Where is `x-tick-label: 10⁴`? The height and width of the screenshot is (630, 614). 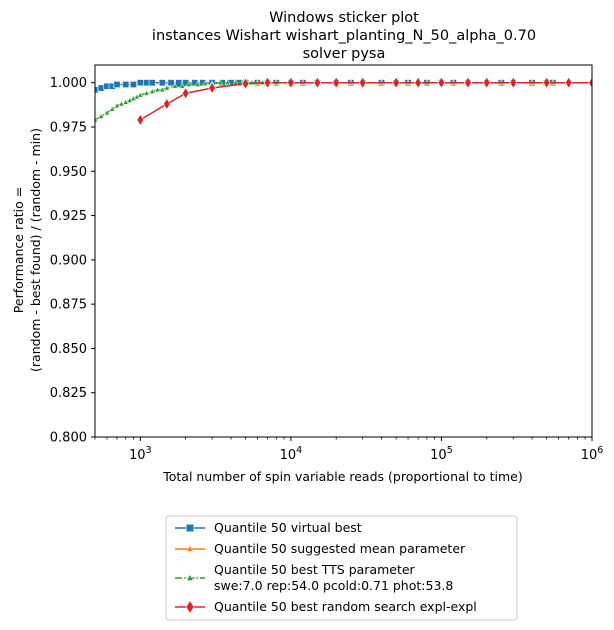
x-tick-label: 10⁴ is located at coordinates (291, 454).